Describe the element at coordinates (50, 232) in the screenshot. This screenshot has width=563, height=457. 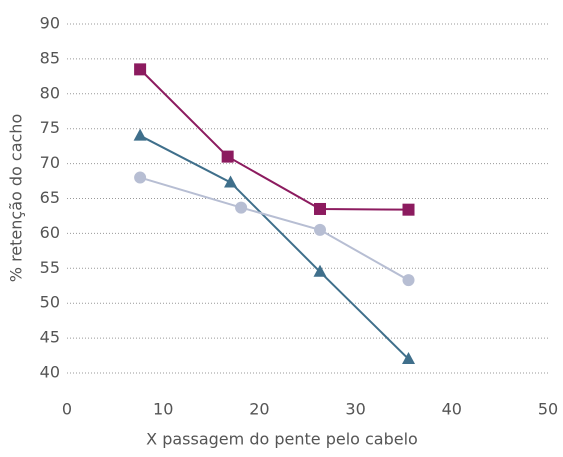
I see `y-tick-label: 60` at that location.